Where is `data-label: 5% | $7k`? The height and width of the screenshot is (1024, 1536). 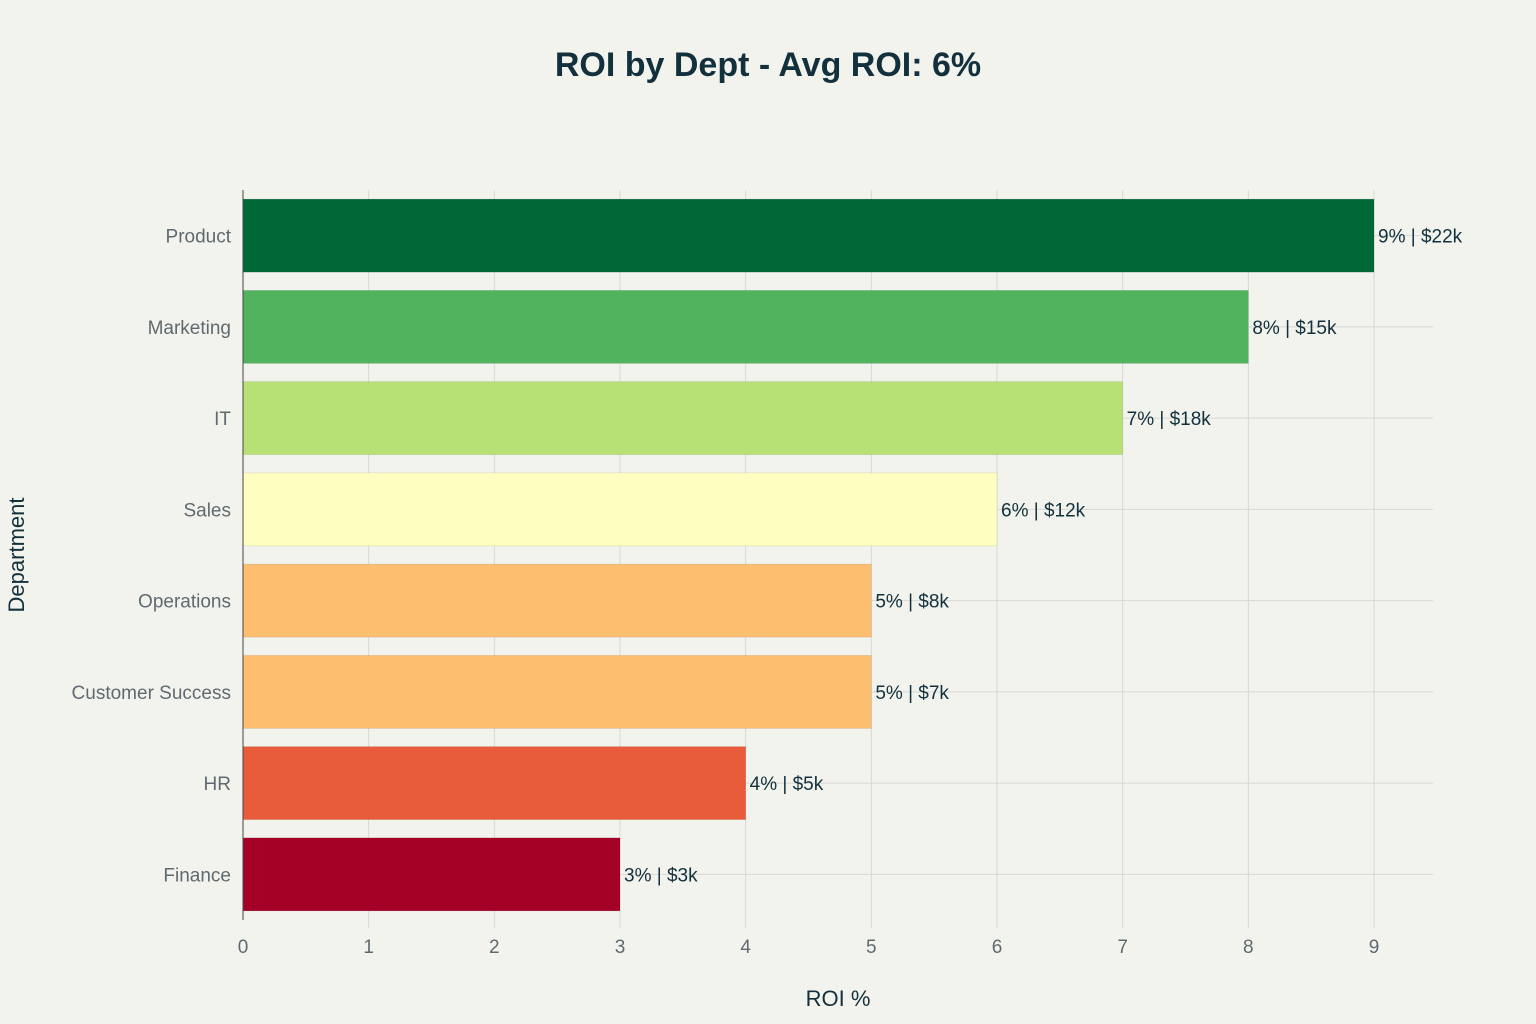
data-label: 5% | $7k is located at coordinates (912, 693).